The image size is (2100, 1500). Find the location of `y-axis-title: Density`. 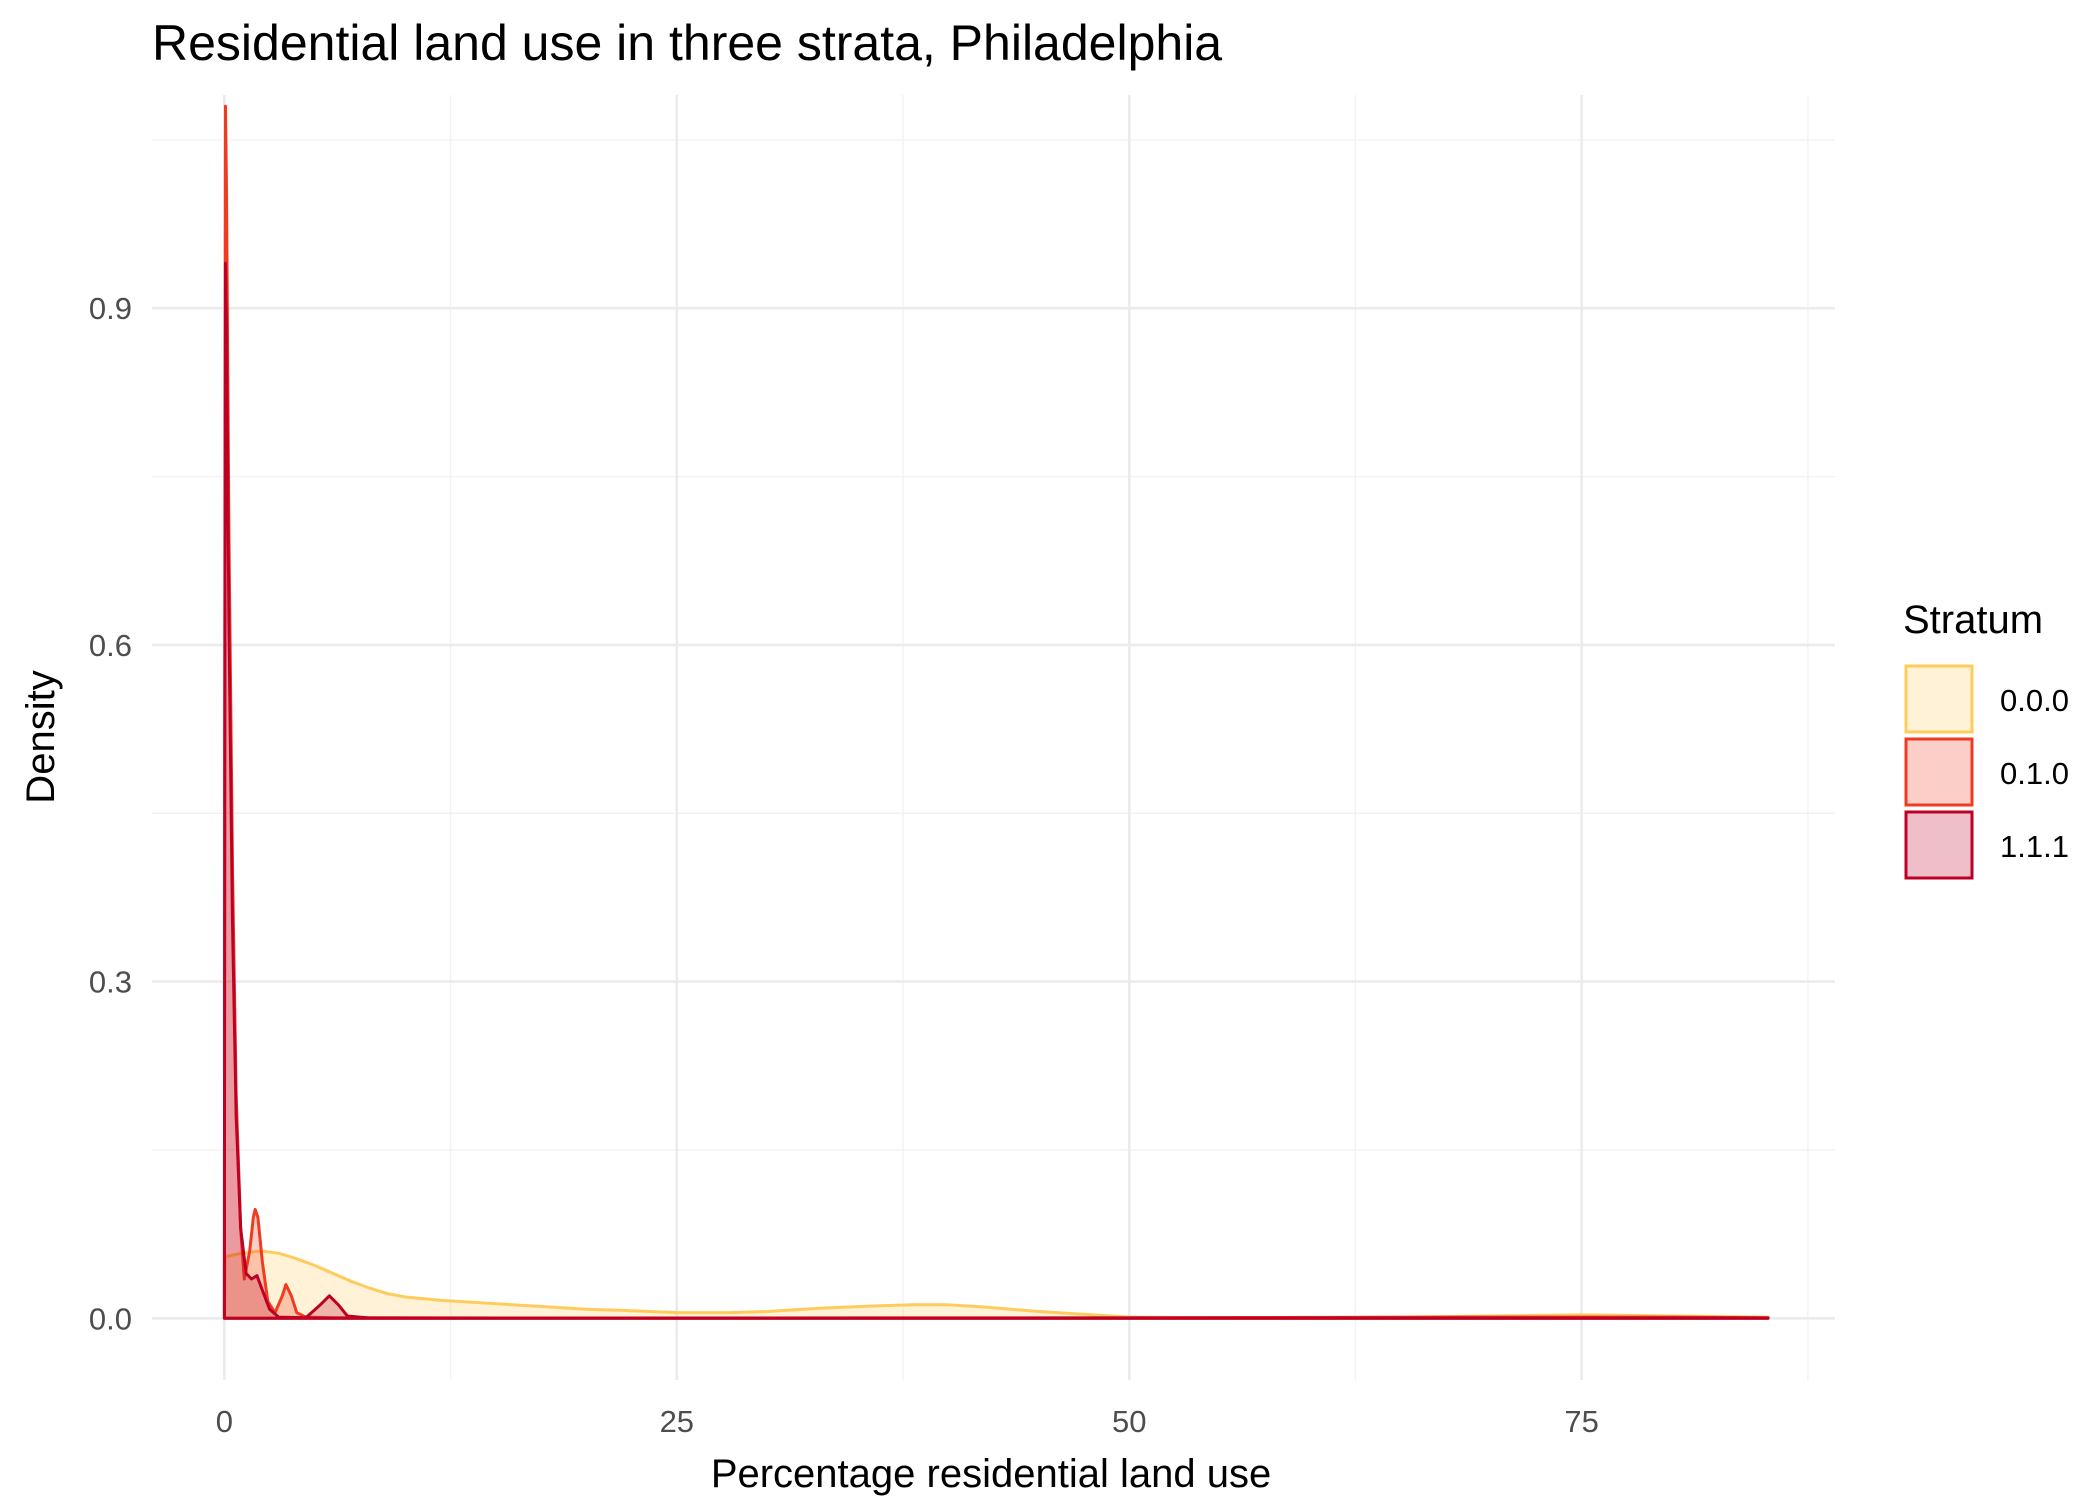

y-axis-title: Density is located at coordinates (41, 736).